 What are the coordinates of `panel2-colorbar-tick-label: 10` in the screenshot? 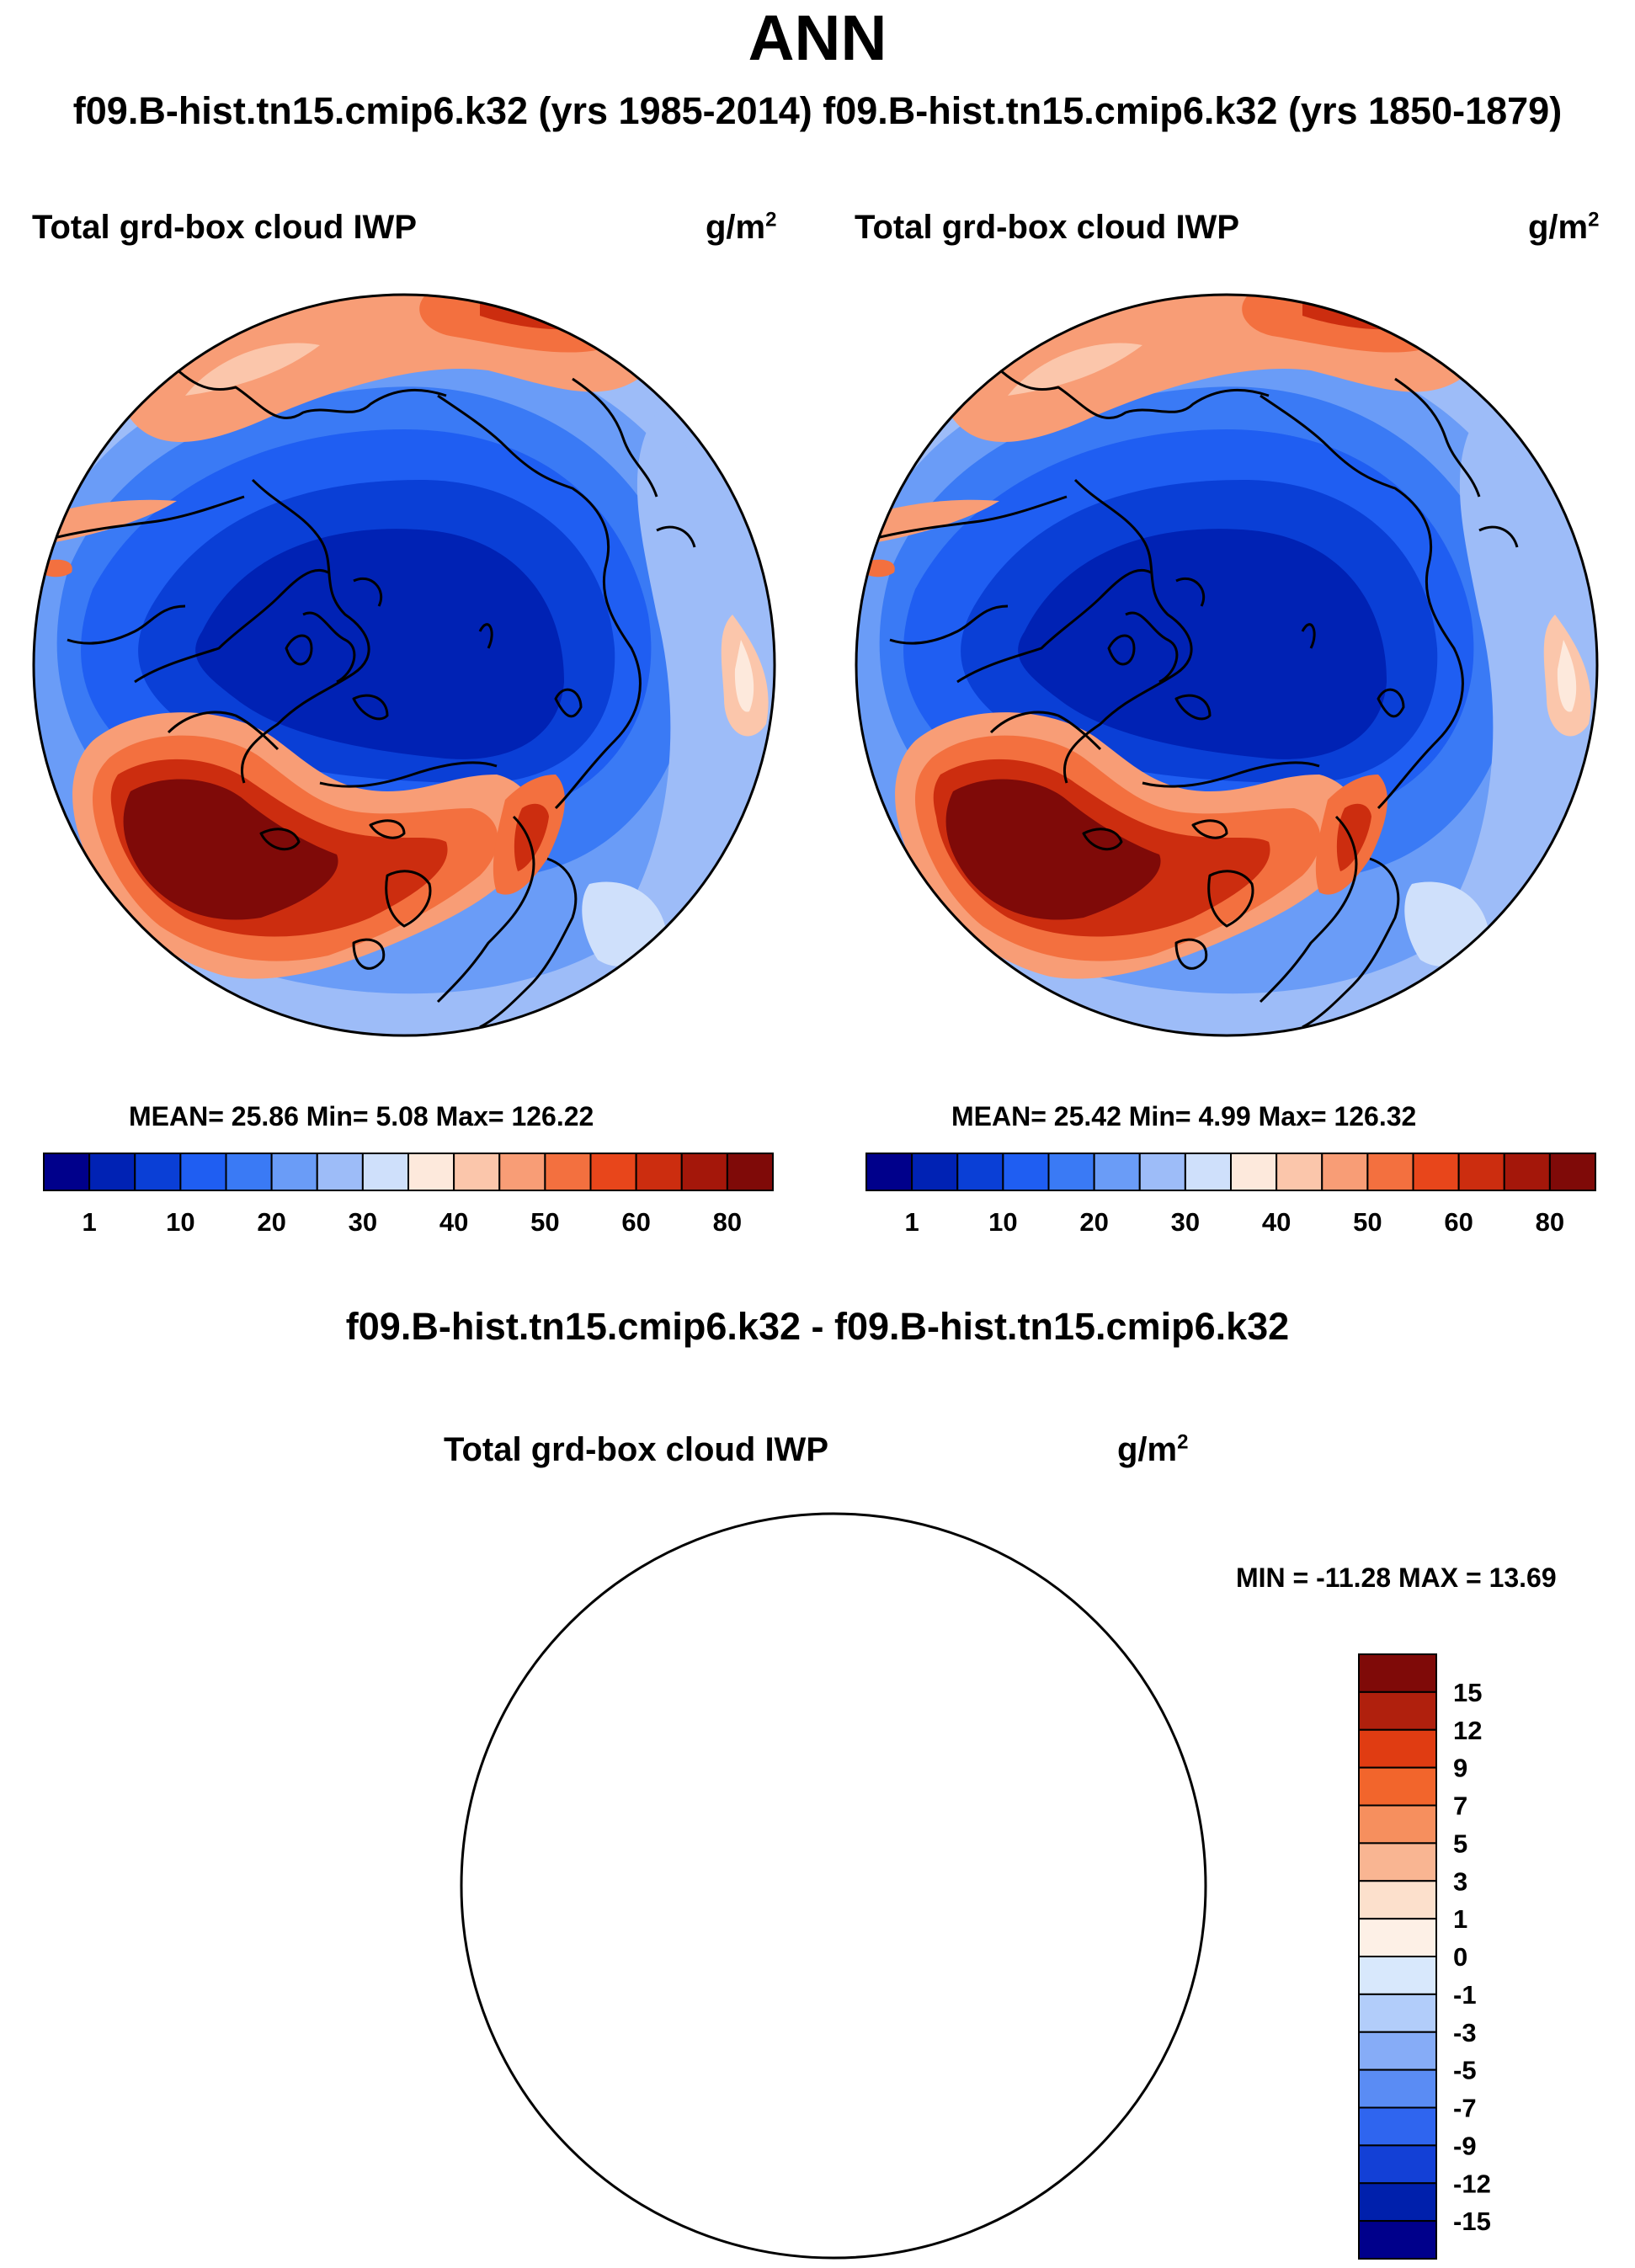 It's located at (1003, 1222).